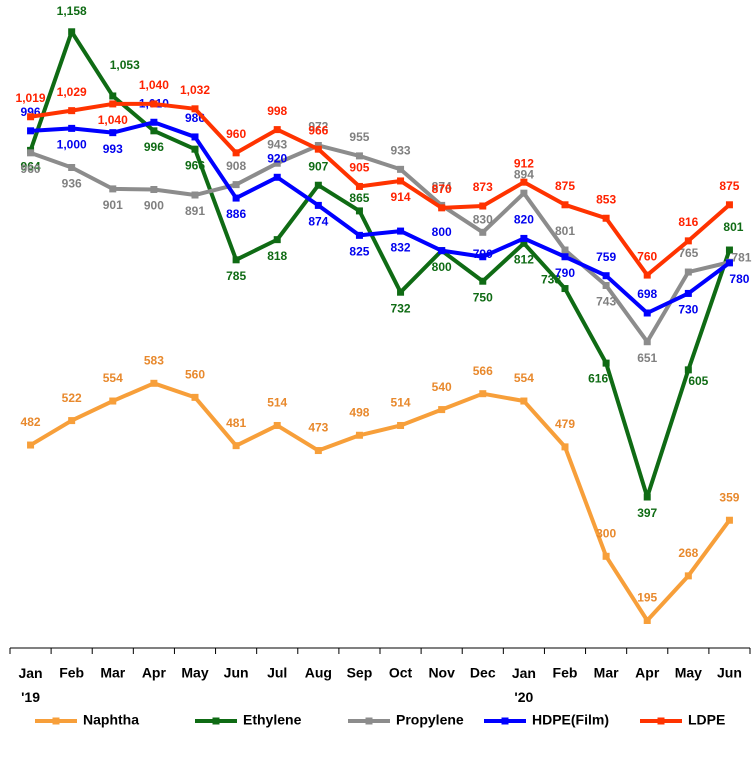 The height and width of the screenshot is (766, 754). I want to click on value-label: 522, so click(72, 398).